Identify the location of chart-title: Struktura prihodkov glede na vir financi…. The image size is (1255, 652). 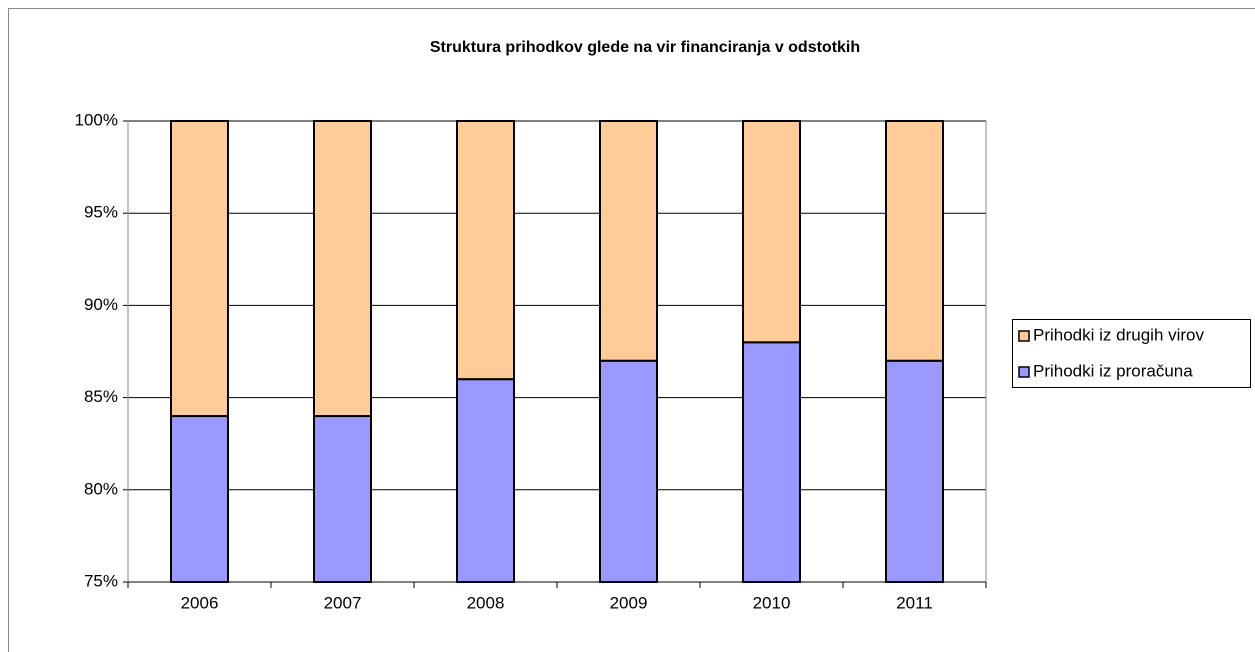
(645, 47).